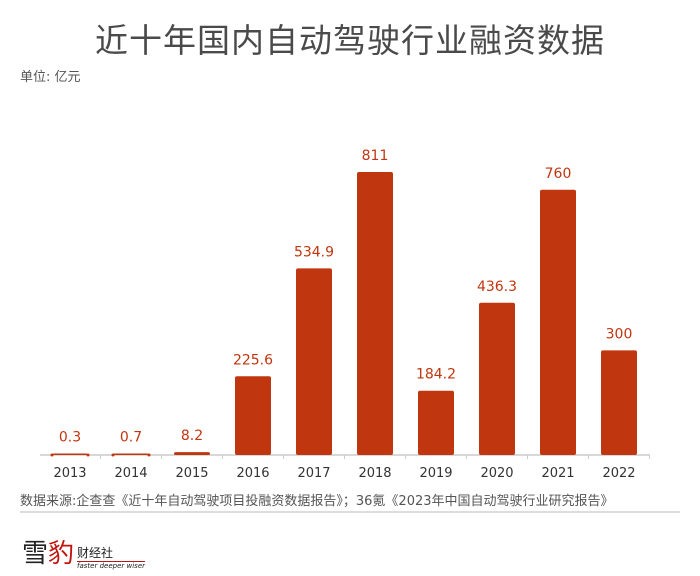  I want to click on logo-char-2: 豹, so click(61, 554).